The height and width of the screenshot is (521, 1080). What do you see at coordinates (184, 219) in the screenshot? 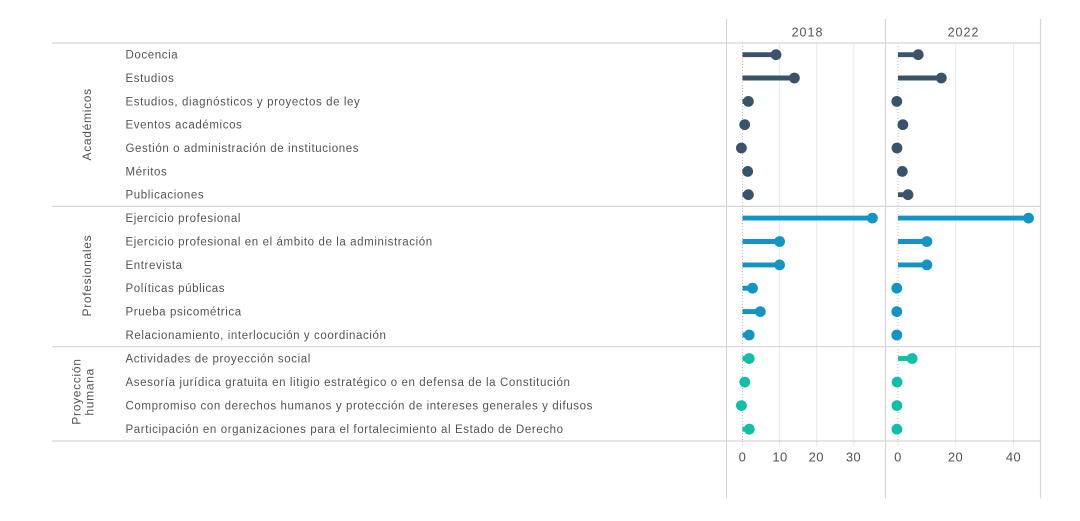
I see `svg-text: Ejercicio profesional` at bounding box center [184, 219].